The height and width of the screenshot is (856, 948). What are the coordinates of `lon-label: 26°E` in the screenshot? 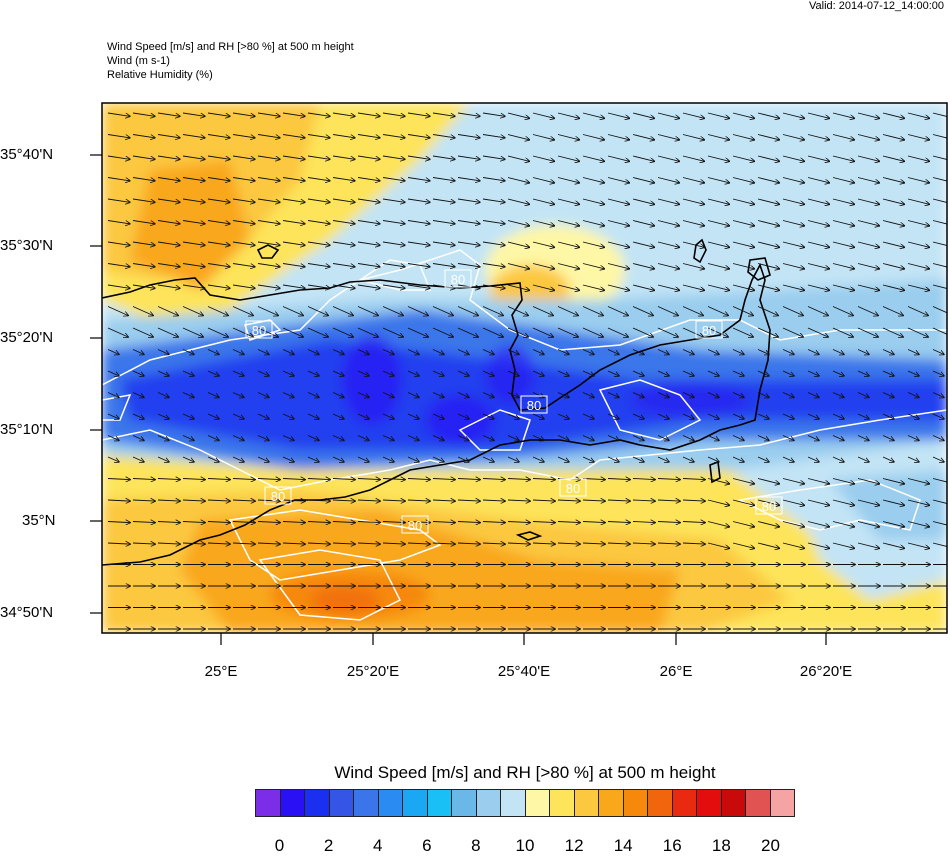 It's located at (676, 671).